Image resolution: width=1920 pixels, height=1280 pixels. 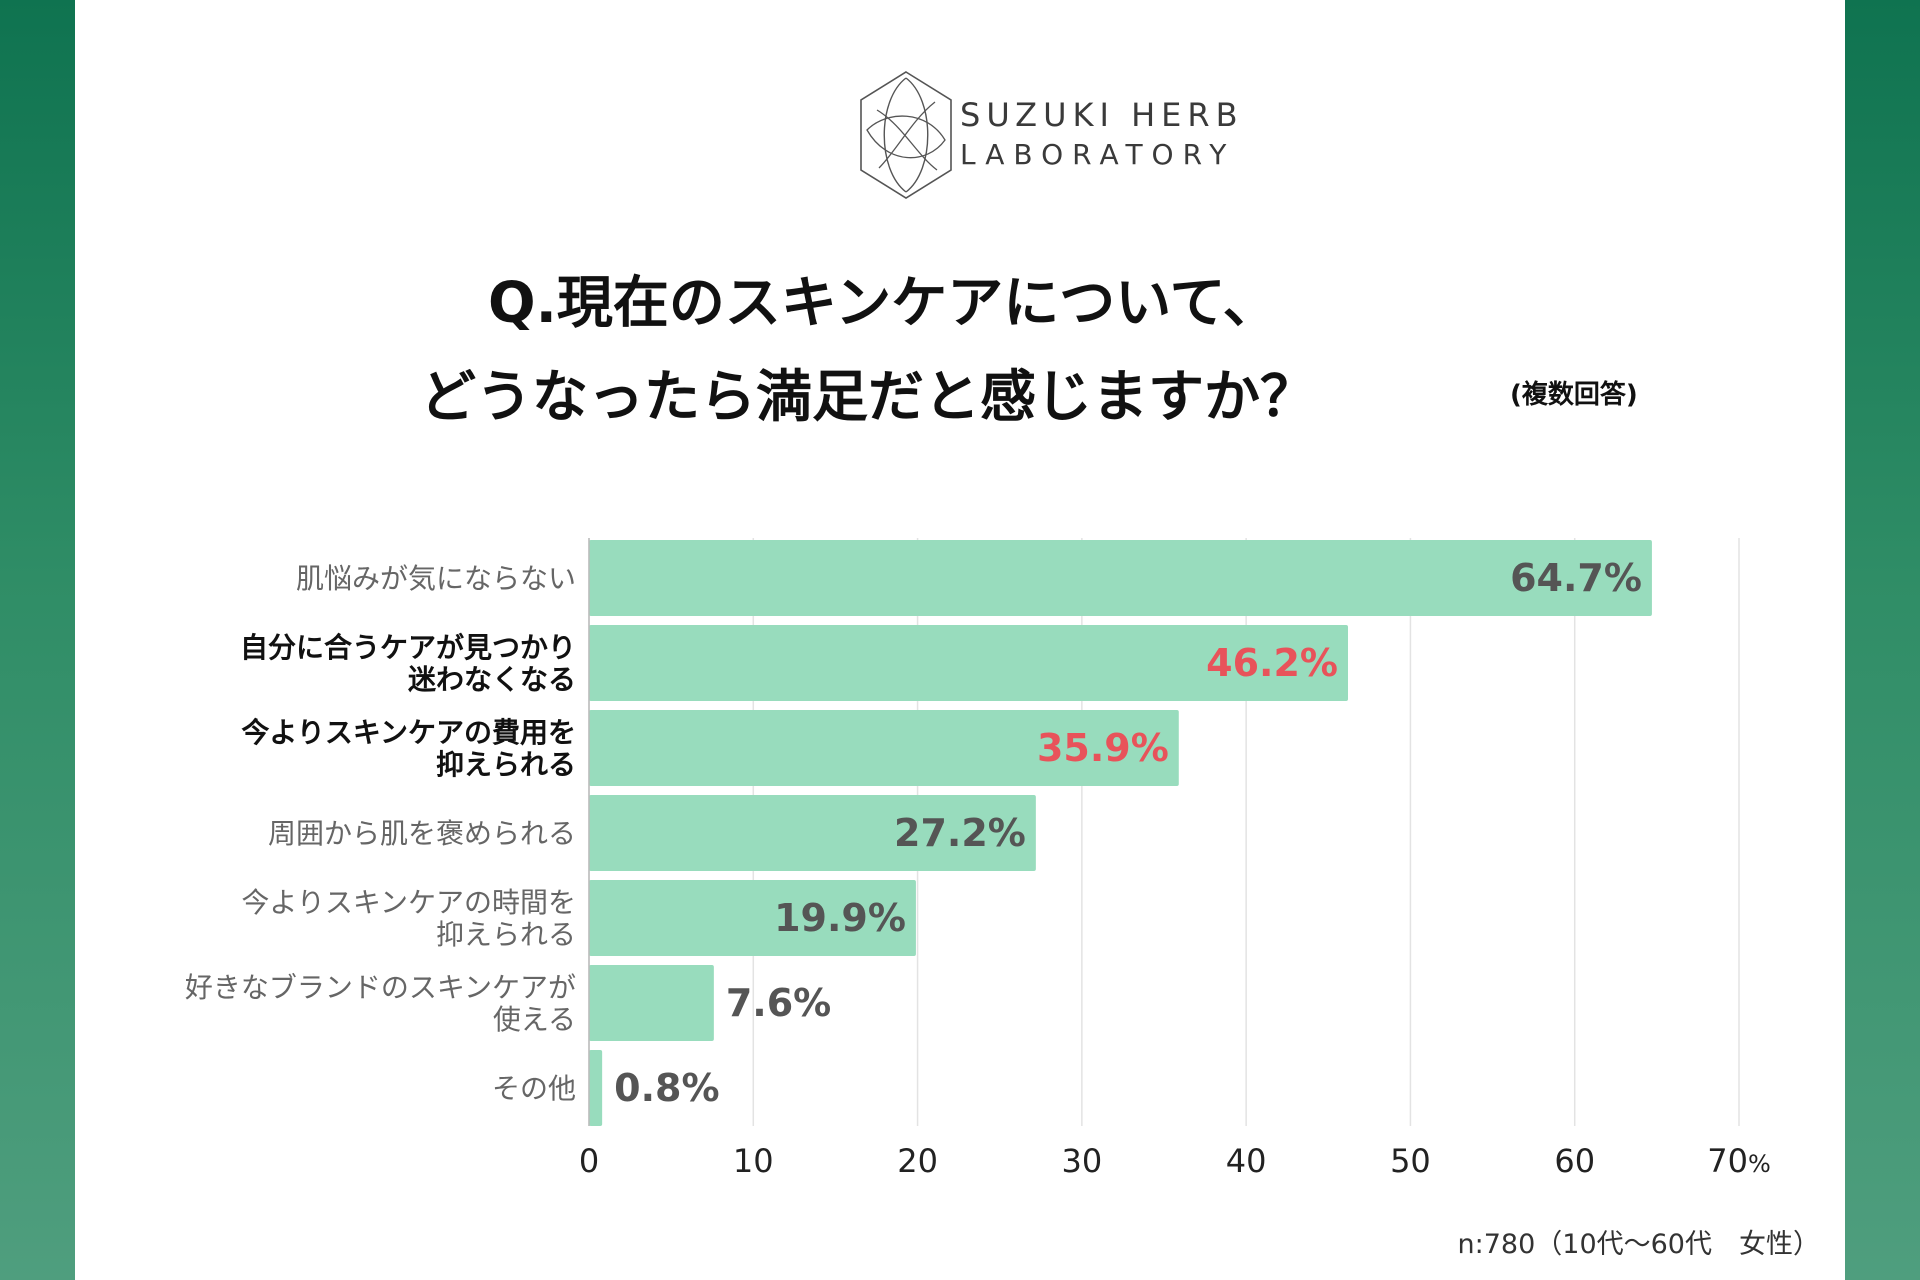 I want to click on chart-title-line2: どうなったら満足だと感じますか？, so click(x=868, y=397).